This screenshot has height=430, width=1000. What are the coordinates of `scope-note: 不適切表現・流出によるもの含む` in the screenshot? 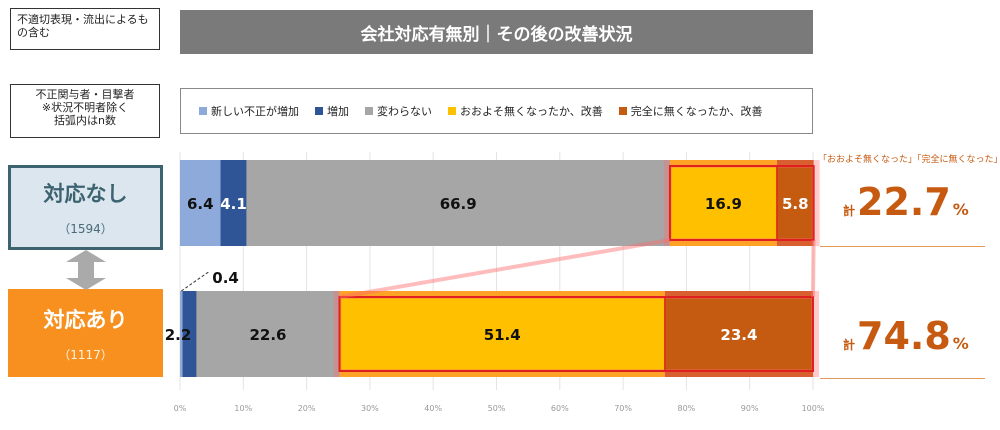 It's located at (85, 29).